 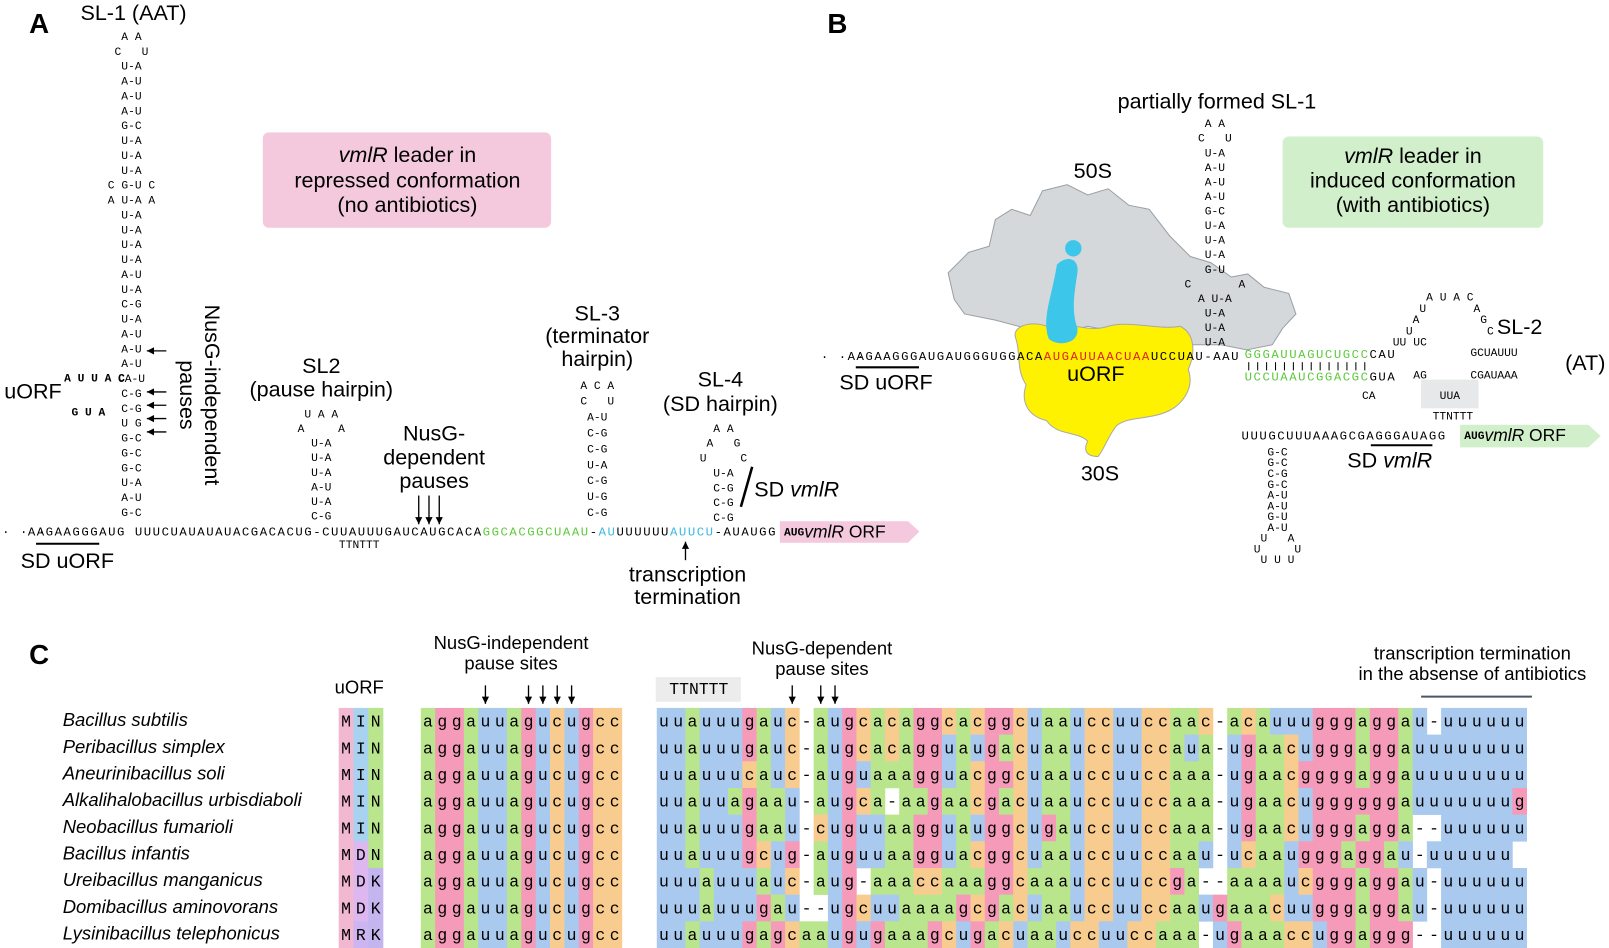 What do you see at coordinates (723, 489) in the screenshot?
I see `sl4-line: C-G` at bounding box center [723, 489].